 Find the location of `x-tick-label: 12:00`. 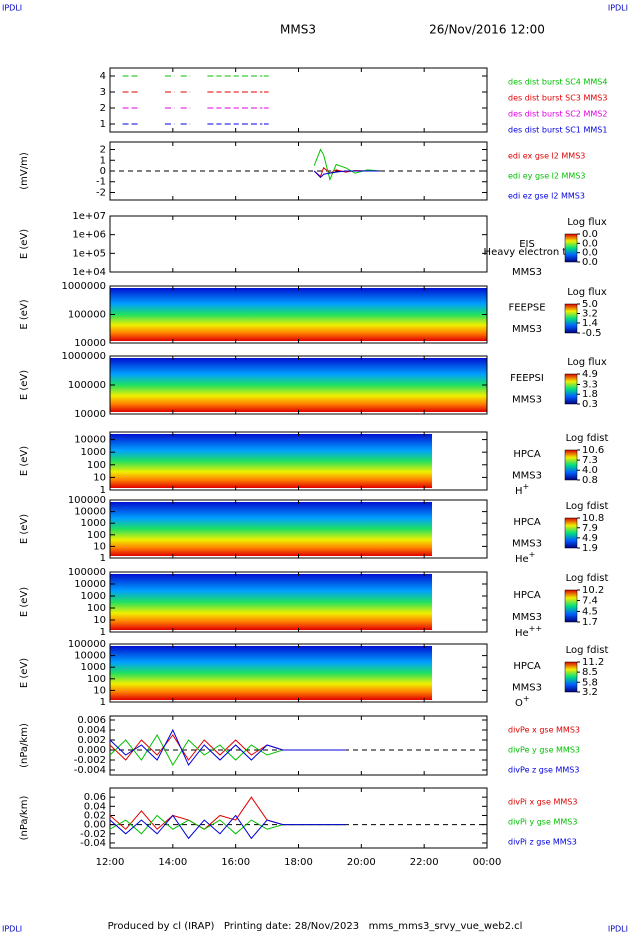

x-tick-label: 12:00 is located at coordinates (110, 862).